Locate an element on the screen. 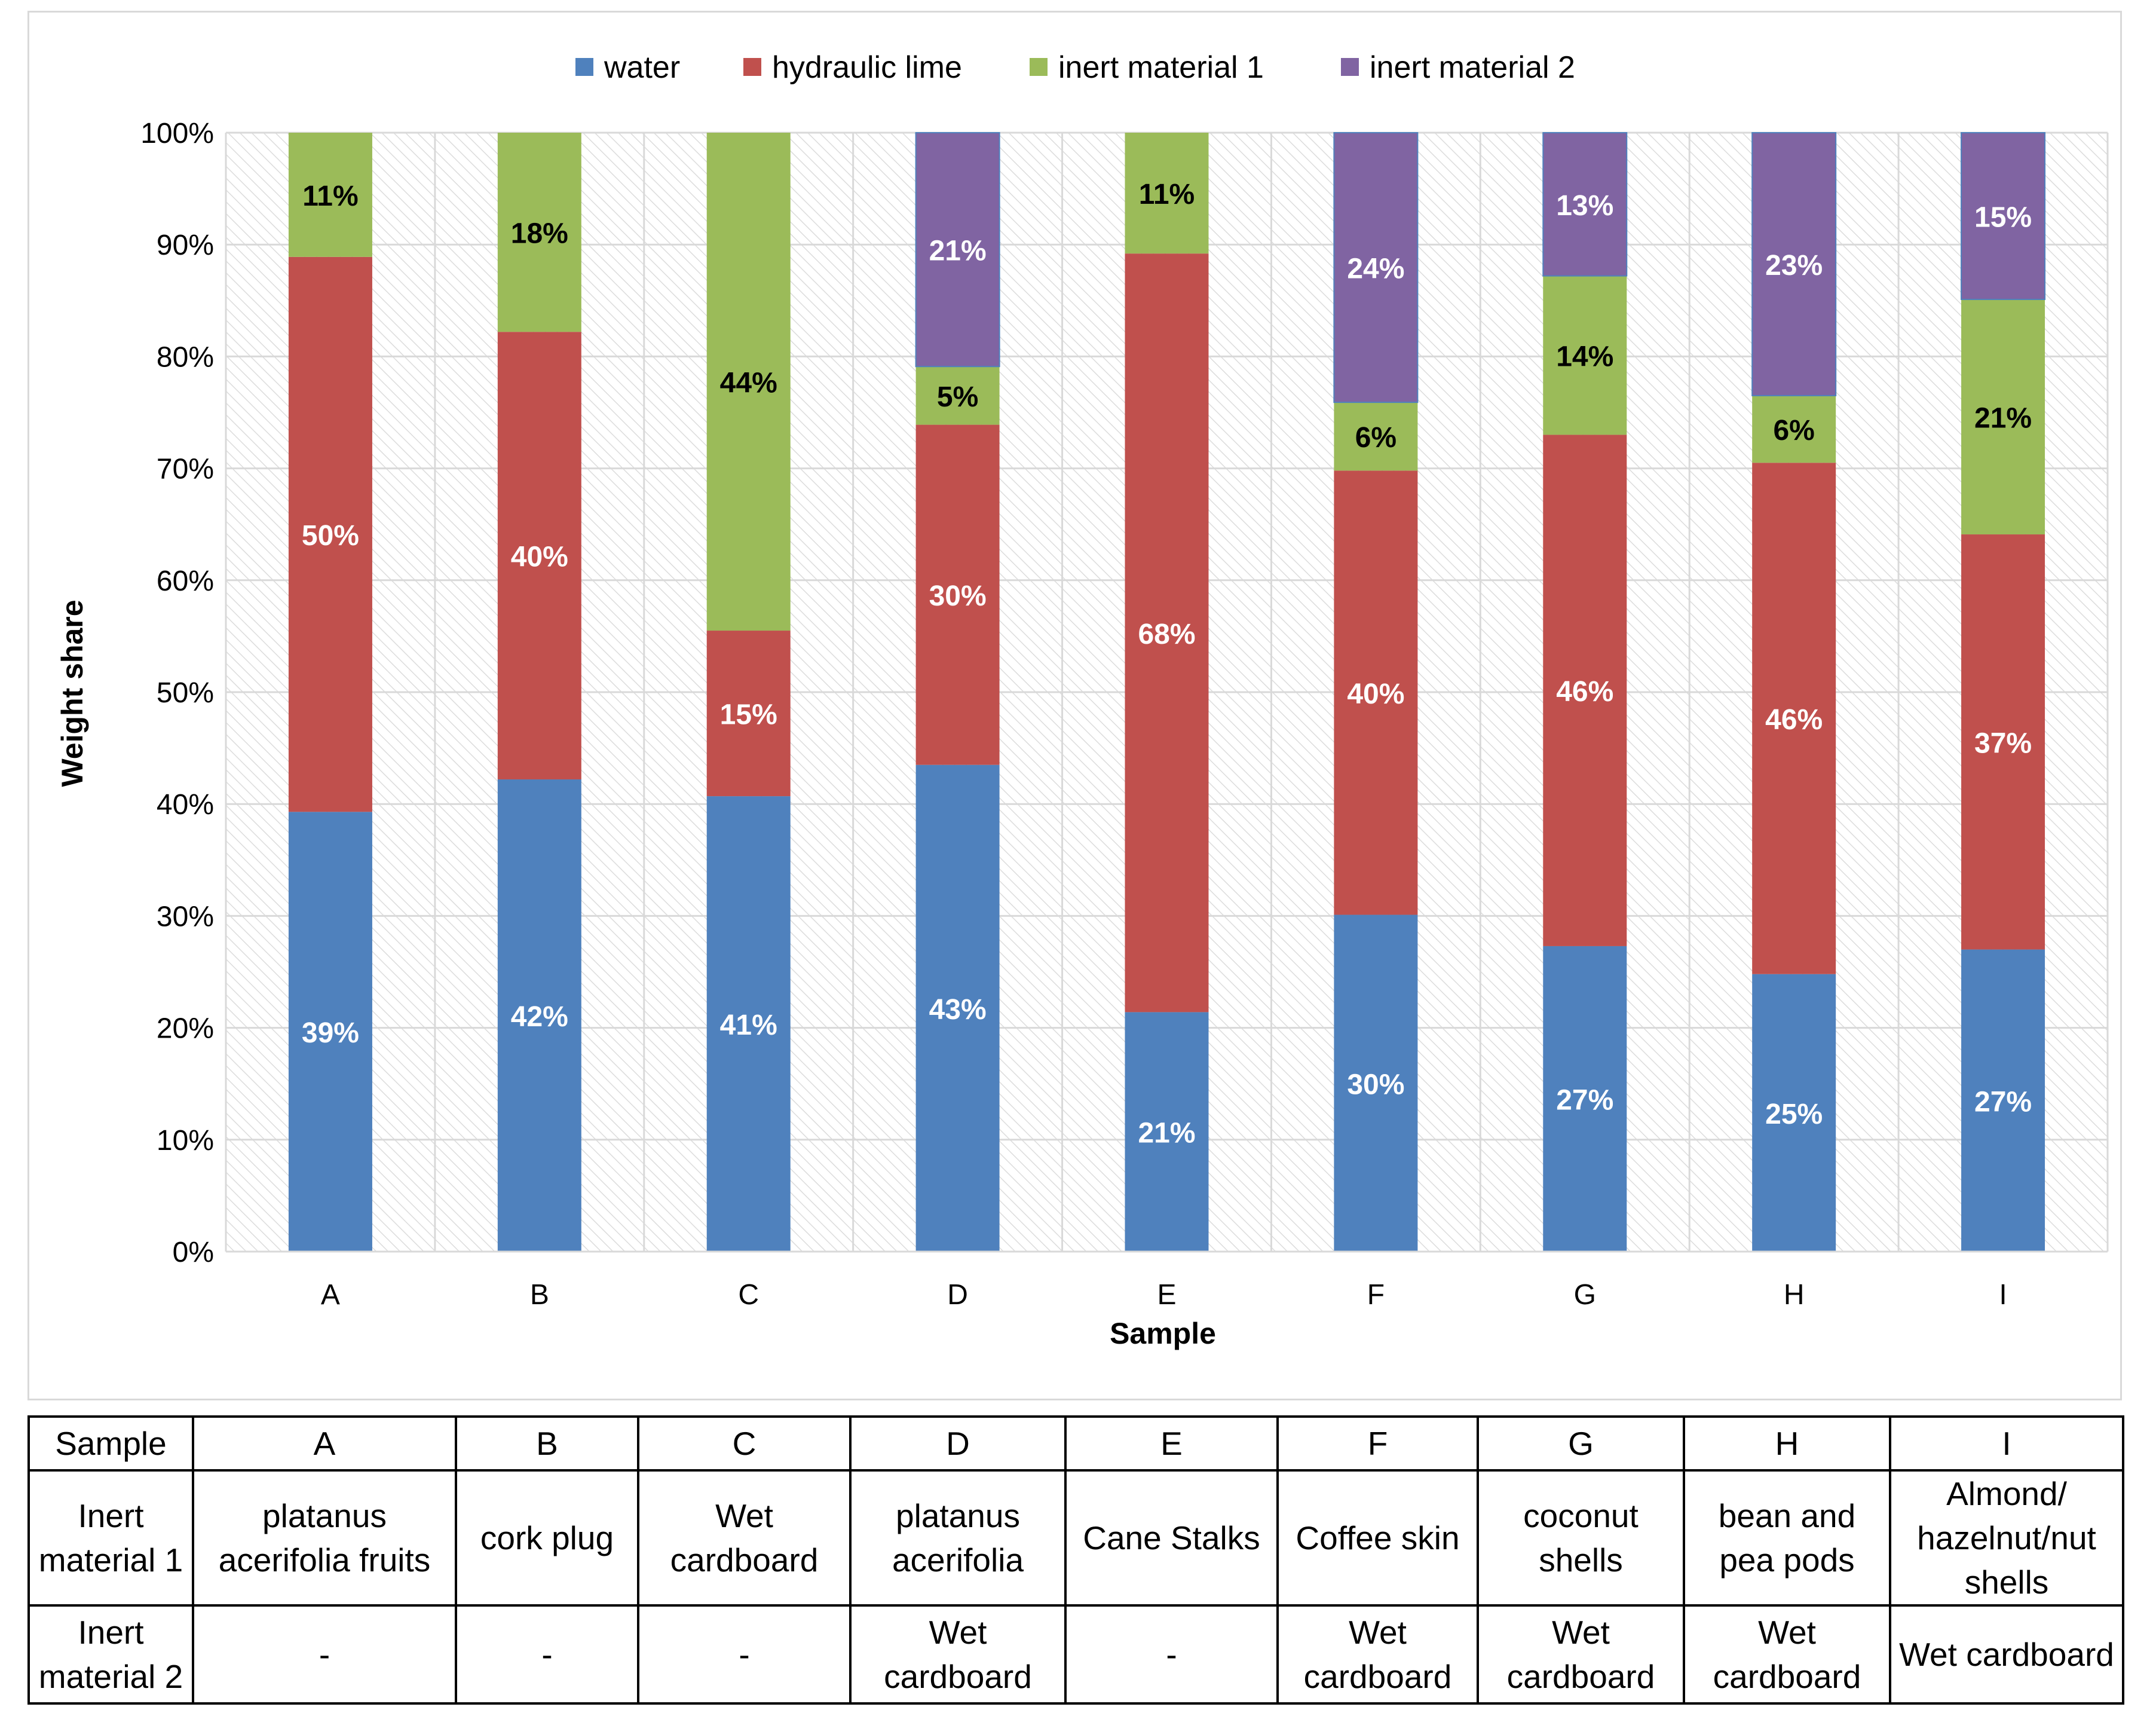 This screenshot has width=2156, height=1716. x-tick-label: A is located at coordinates (330, 1295).